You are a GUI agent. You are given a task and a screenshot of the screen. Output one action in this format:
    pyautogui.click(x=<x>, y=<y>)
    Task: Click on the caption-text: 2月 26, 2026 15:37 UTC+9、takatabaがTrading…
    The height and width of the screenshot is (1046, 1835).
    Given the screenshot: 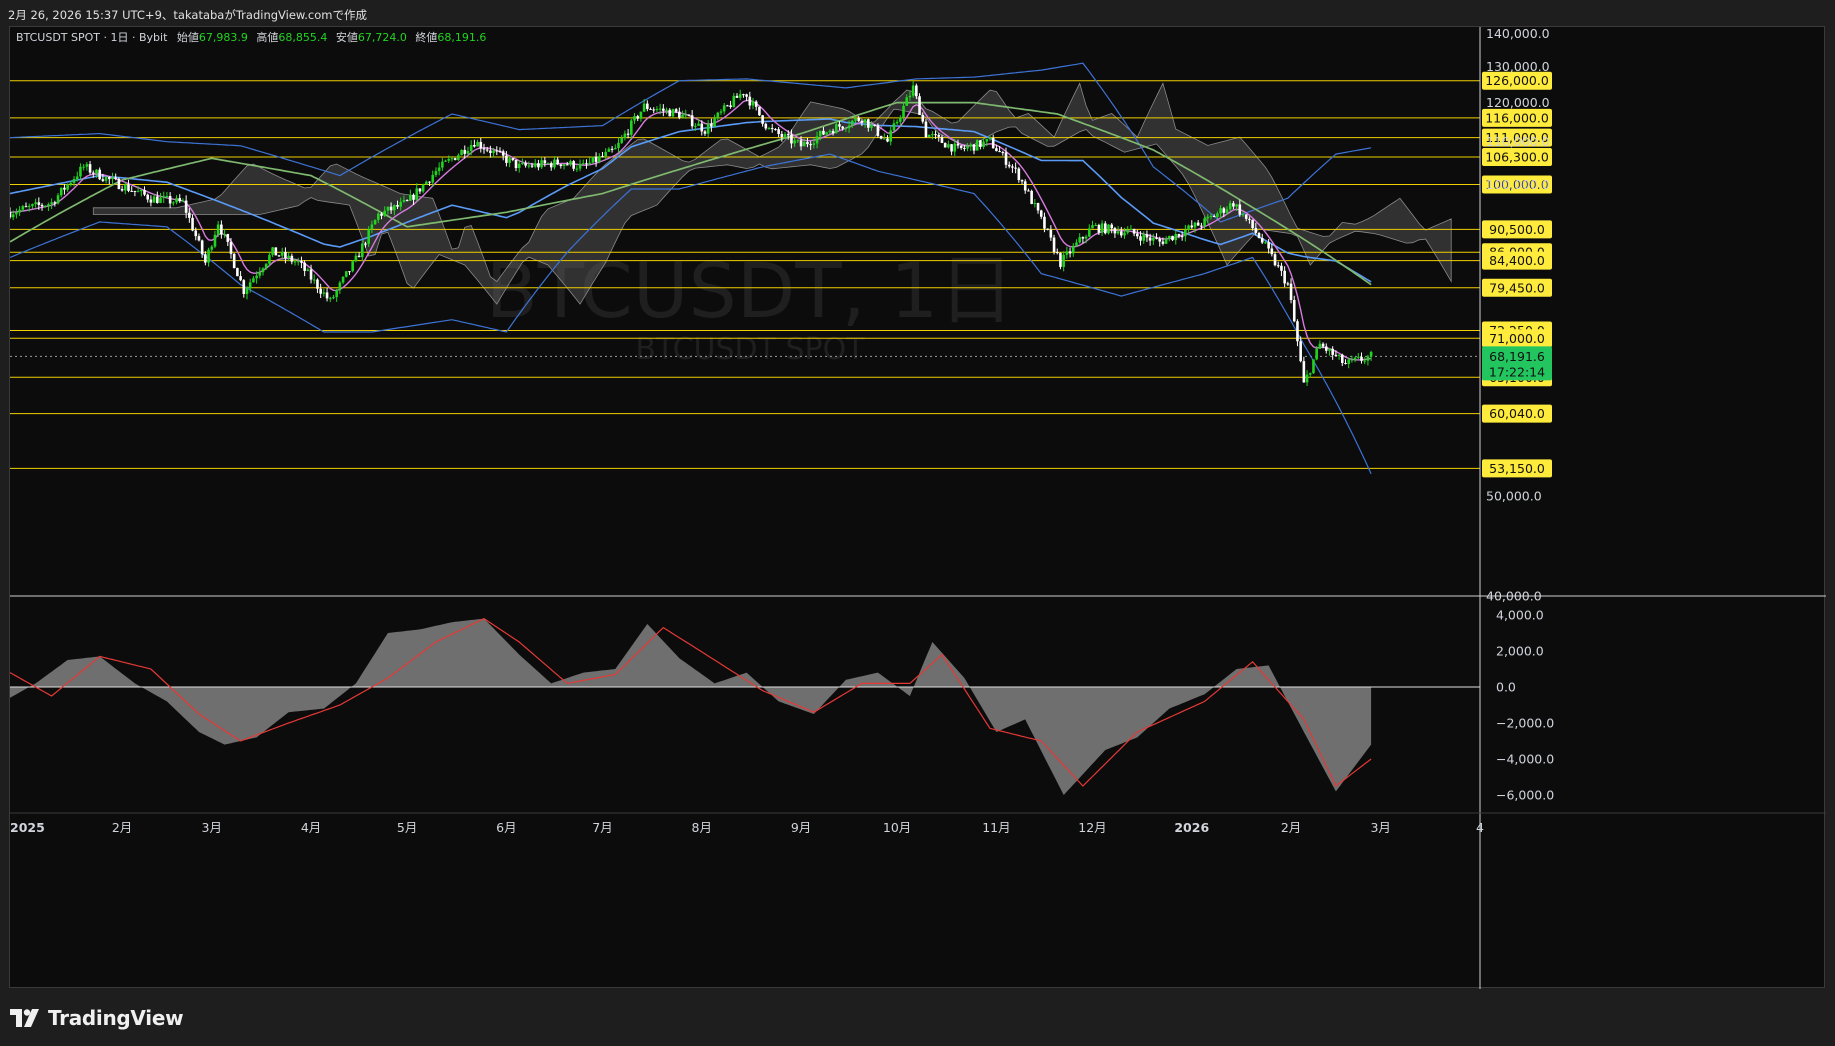 What is the action you would take?
    pyautogui.click(x=187, y=15)
    